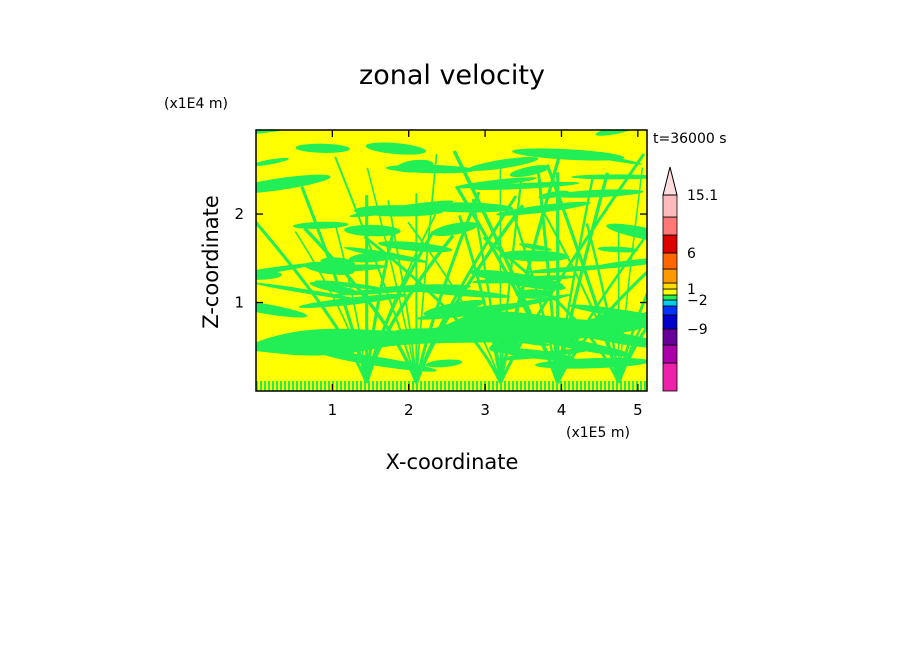 The image size is (904, 654). Describe the element at coordinates (697, 301) in the screenshot. I see `colorbar-label: −2` at that location.